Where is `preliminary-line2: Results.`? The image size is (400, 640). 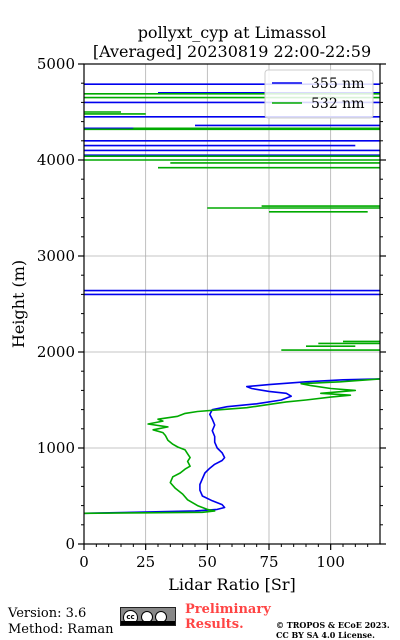
preliminary-line2: Results. is located at coordinates (214, 624).